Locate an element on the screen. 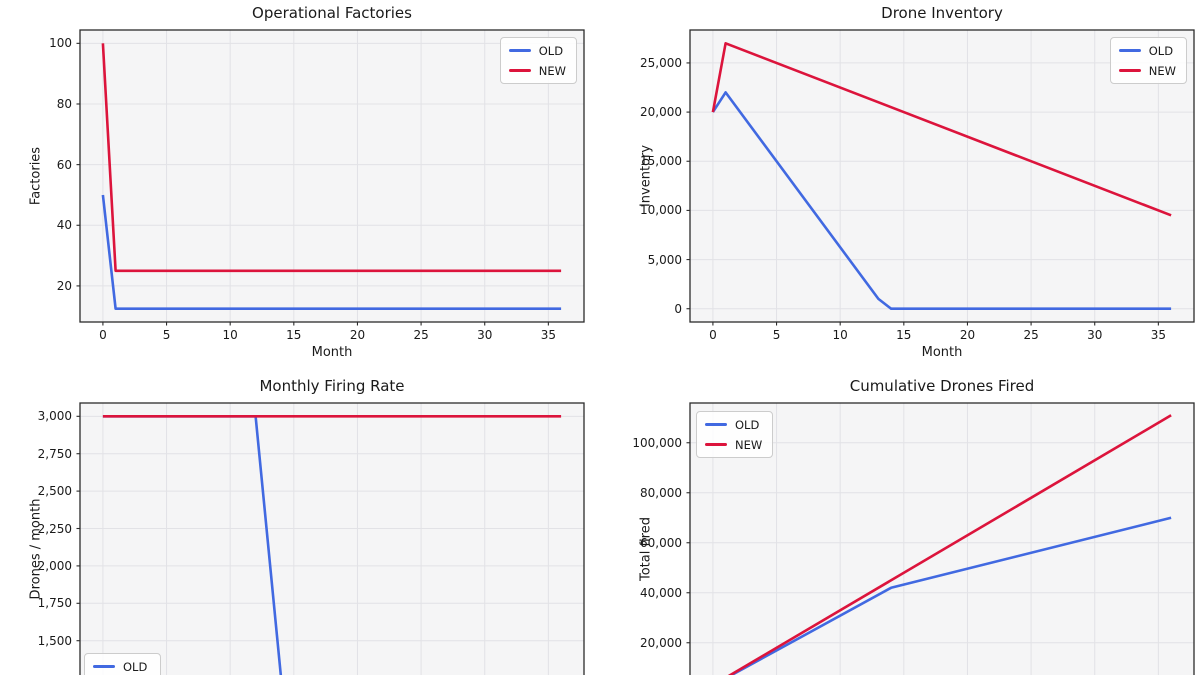  drone-inventory-y-tick-label: 20,000 is located at coordinates (661, 112).